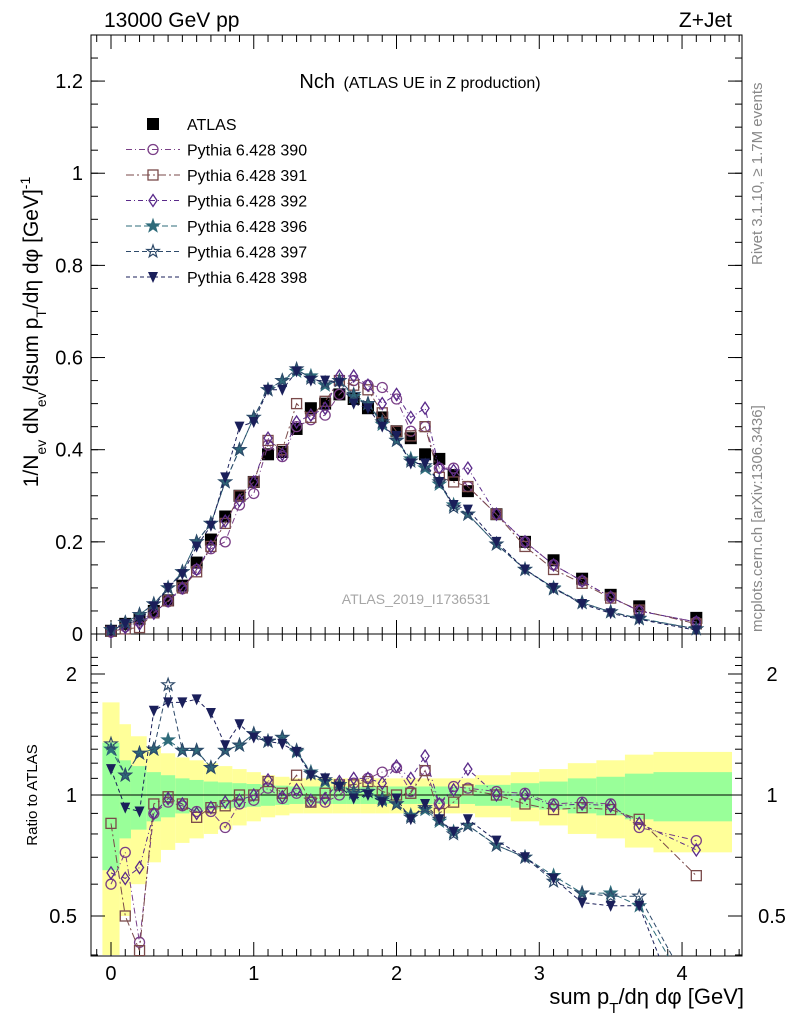 The image size is (786, 1024). Describe the element at coordinates (77, 174) in the screenshot. I see `main-y-tick-label: 1` at that location.